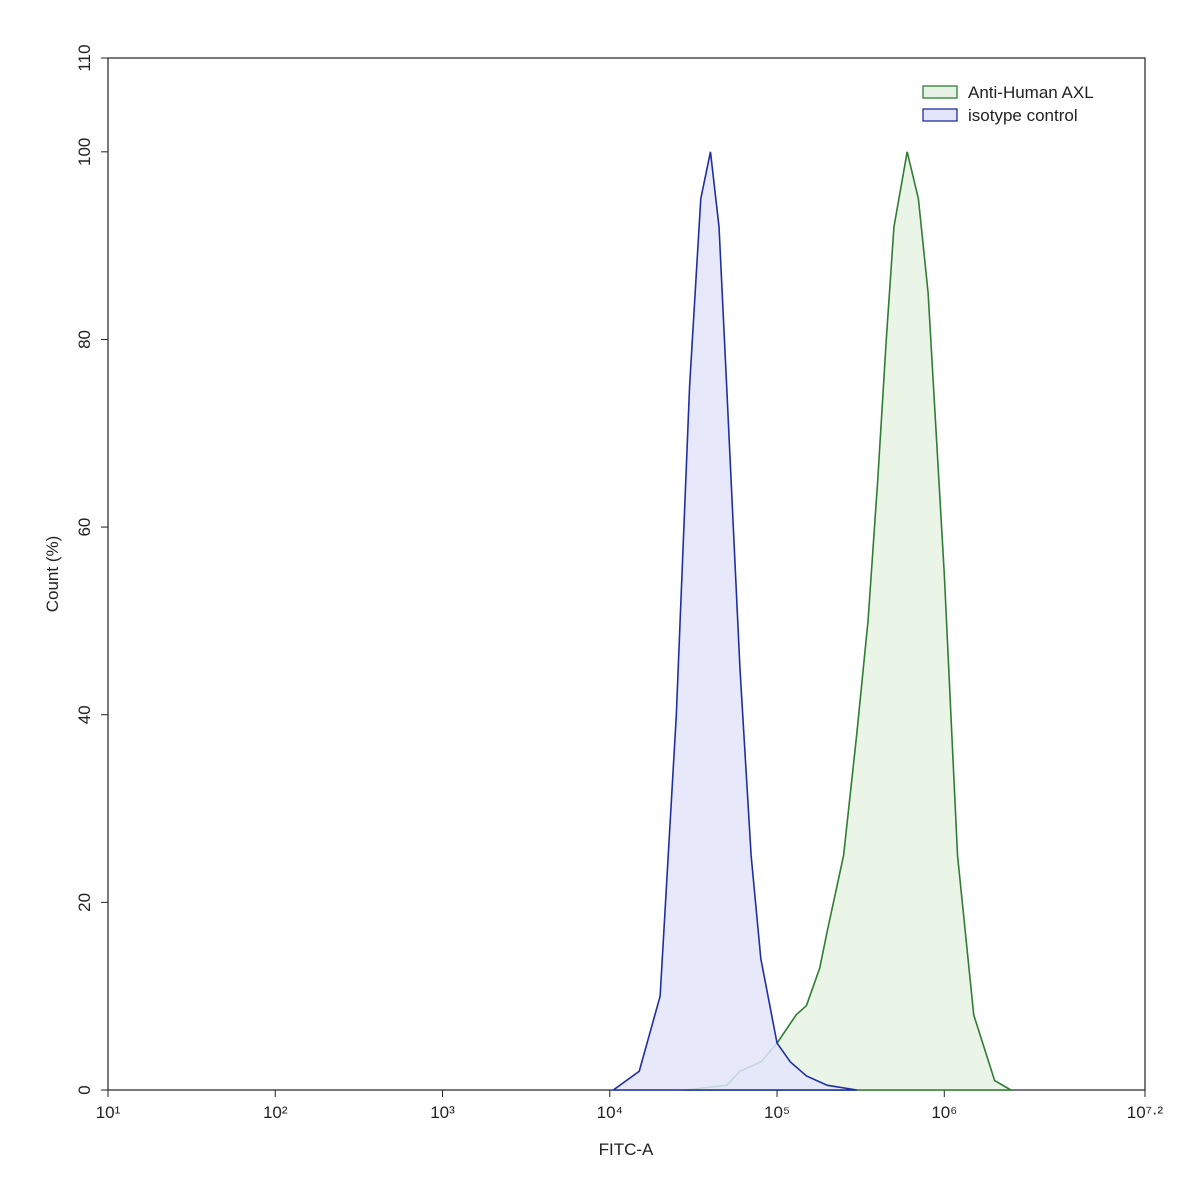 This screenshot has width=1197, height=1198. I want to click on y-tick-label: 100, so click(84, 152).